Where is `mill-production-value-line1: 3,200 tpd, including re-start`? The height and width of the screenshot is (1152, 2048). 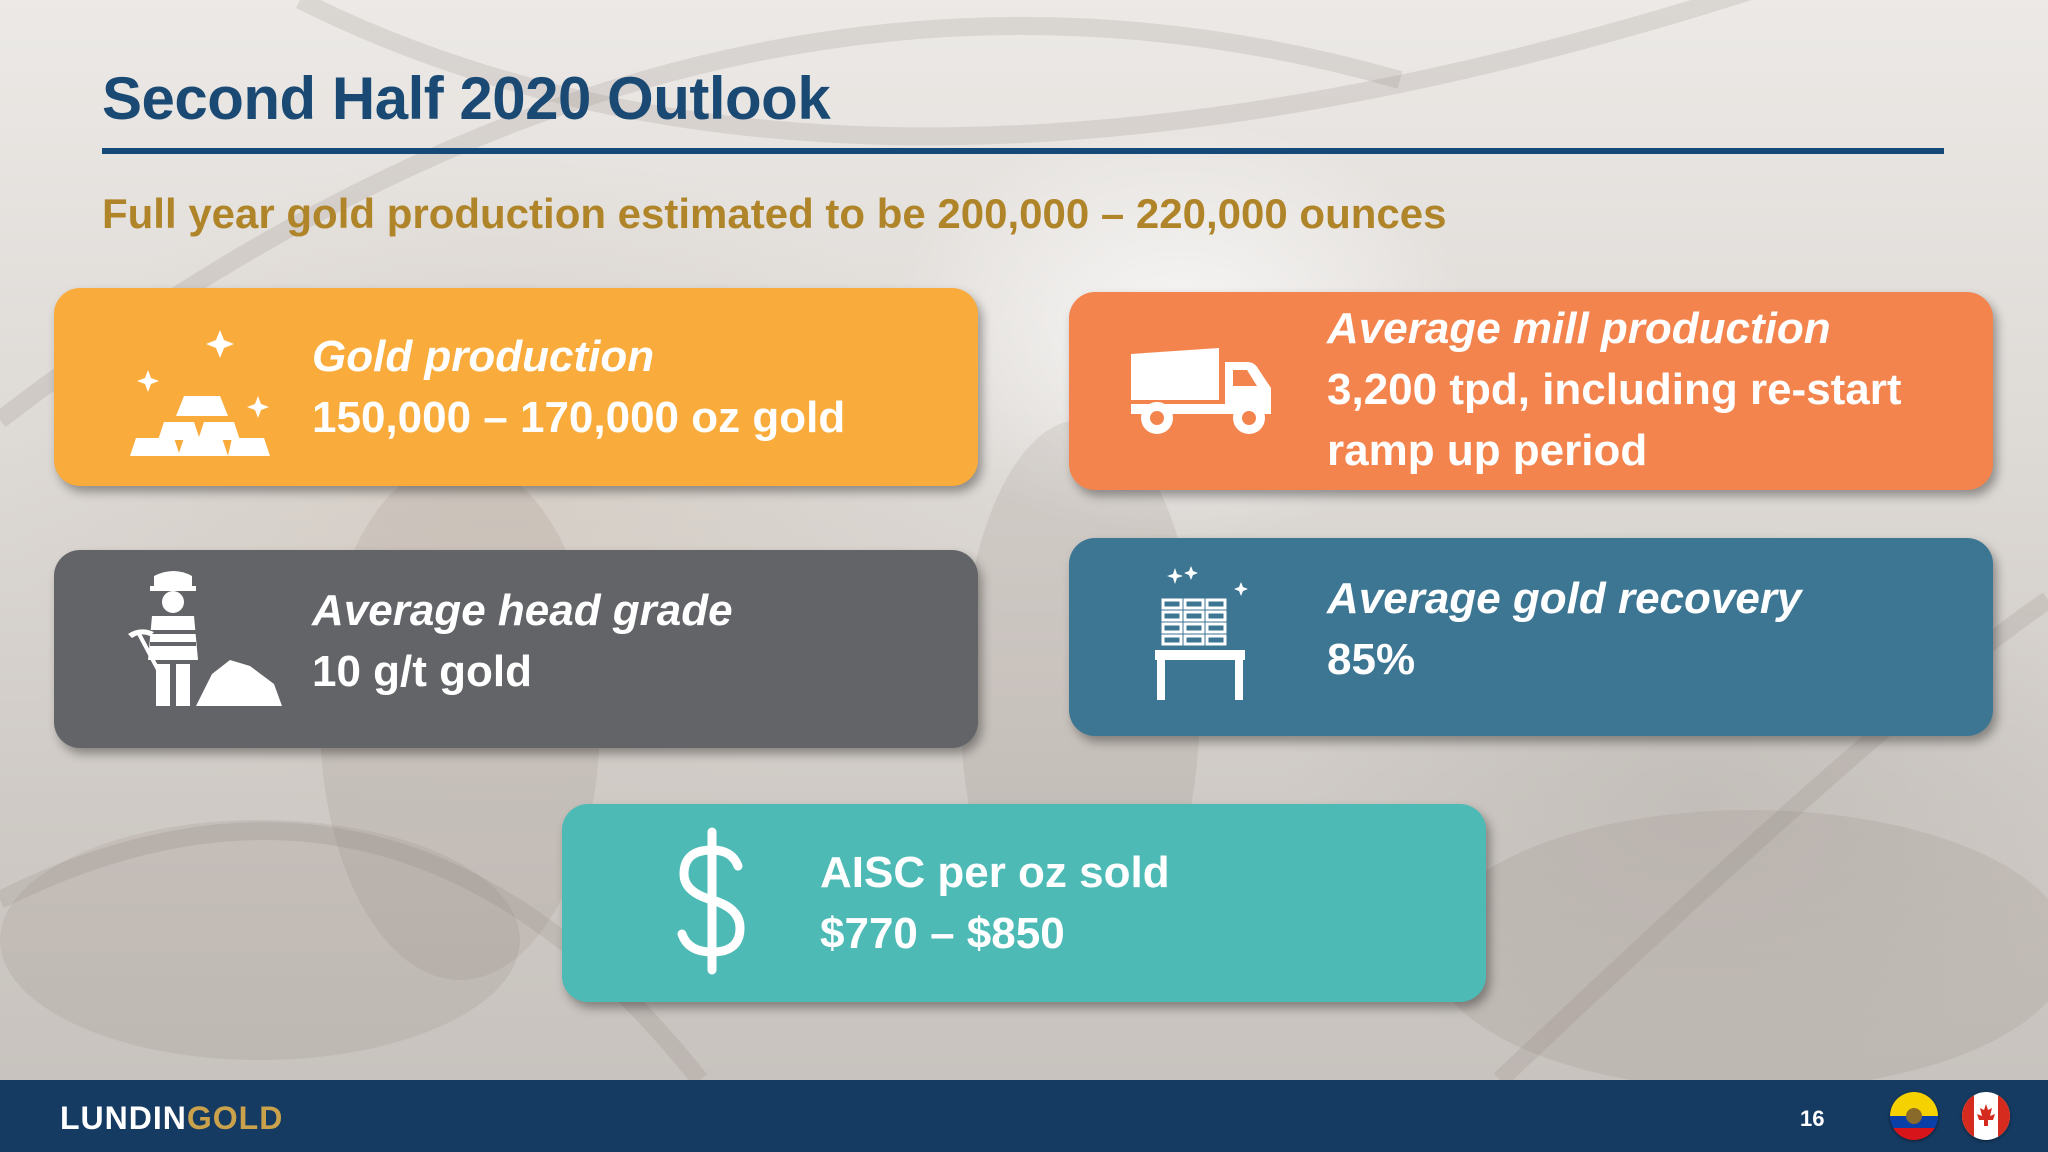 mill-production-value-line1: 3,200 tpd, including re-start is located at coordinates (1614, 389).